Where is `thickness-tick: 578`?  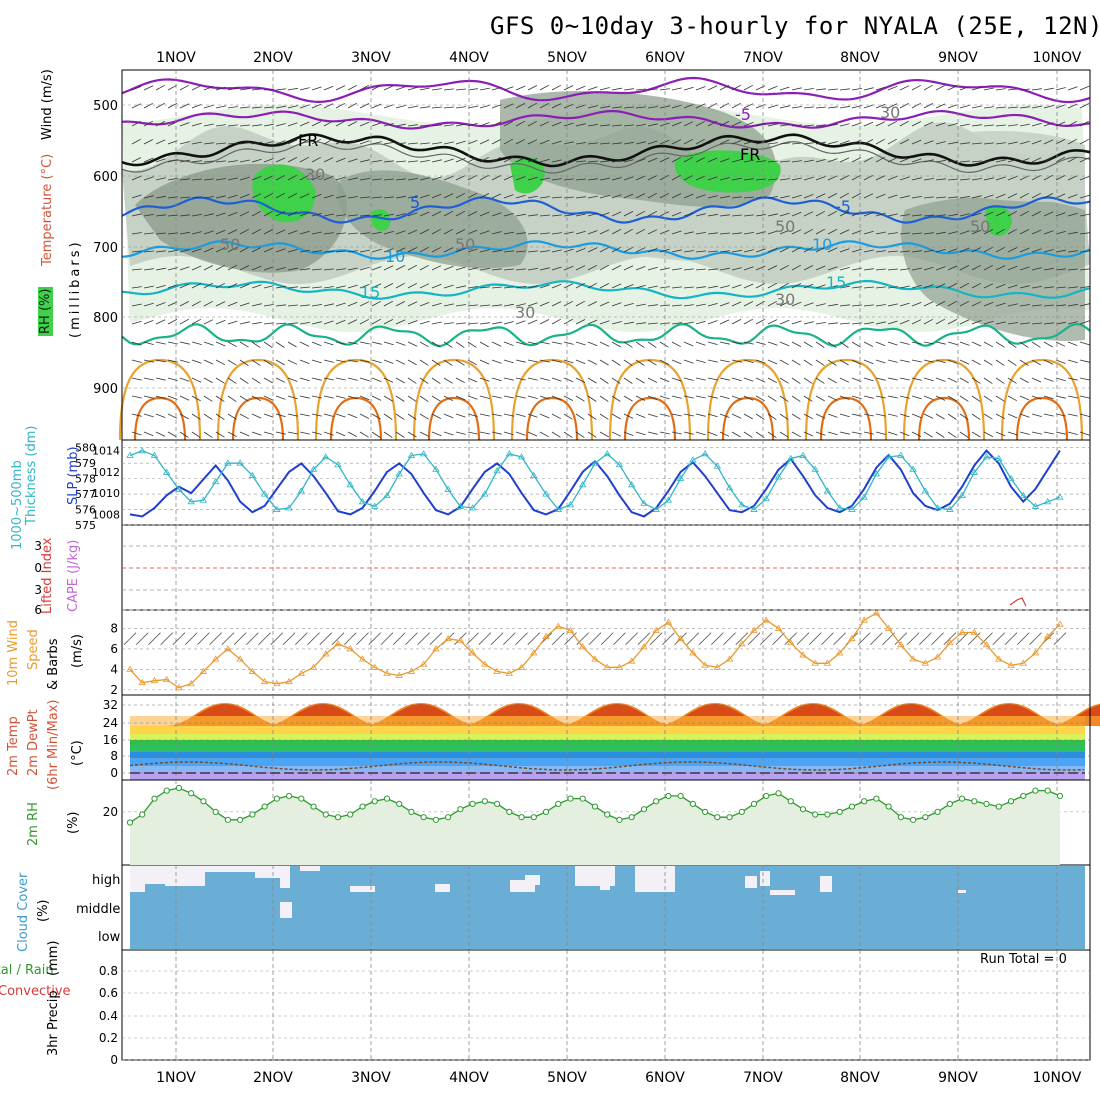 thickness-tick: 578 is located at coordinates (85, 479).